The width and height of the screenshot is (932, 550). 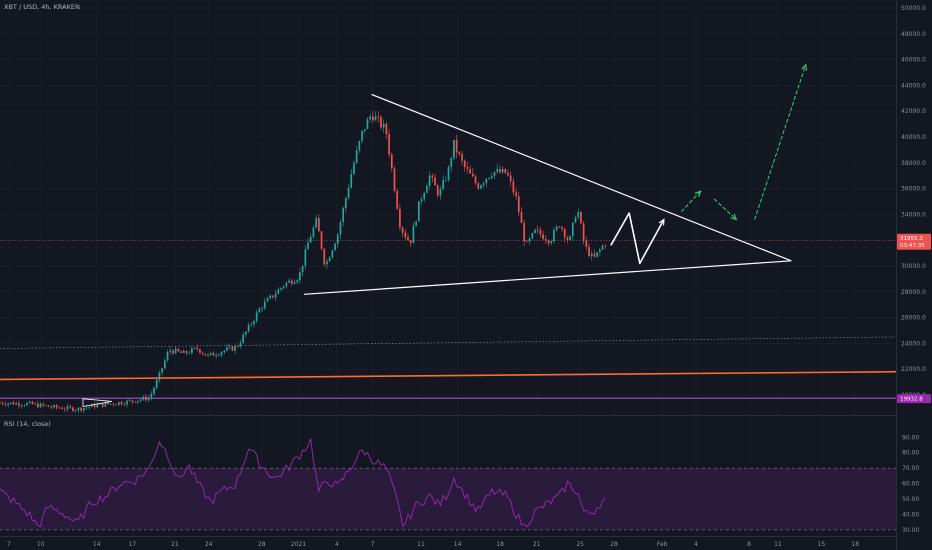 What do you see at coordinates (637, 238) in the screenshot?
I see `white-projection-path` at bounding box center [637, 238].